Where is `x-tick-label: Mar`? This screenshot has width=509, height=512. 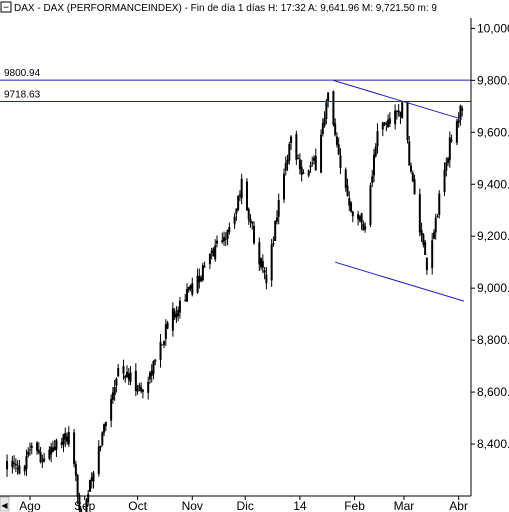
x-tick-label: Mar is located at coordinates (404, 505).